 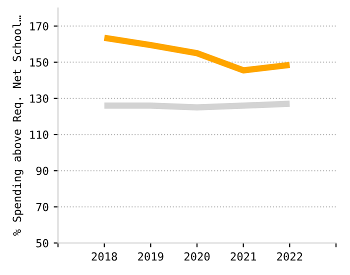 I want to click on x-tick-label: 2019, so click(x=151, y=256).